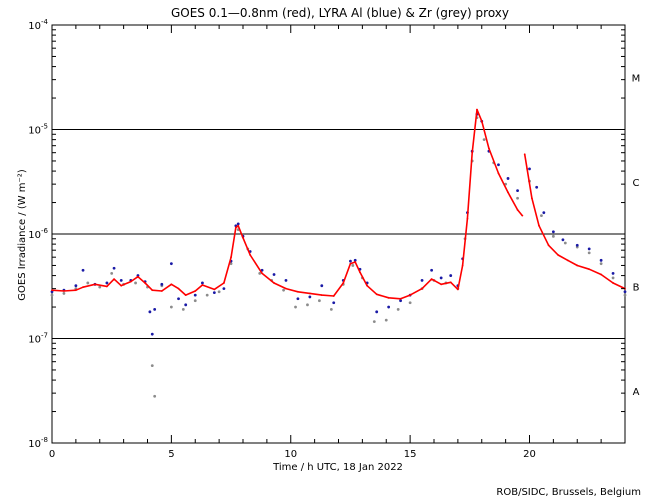  I want to click on y-axis-label: GOES Irradiance / (W m⁻²), so click(22, 235).